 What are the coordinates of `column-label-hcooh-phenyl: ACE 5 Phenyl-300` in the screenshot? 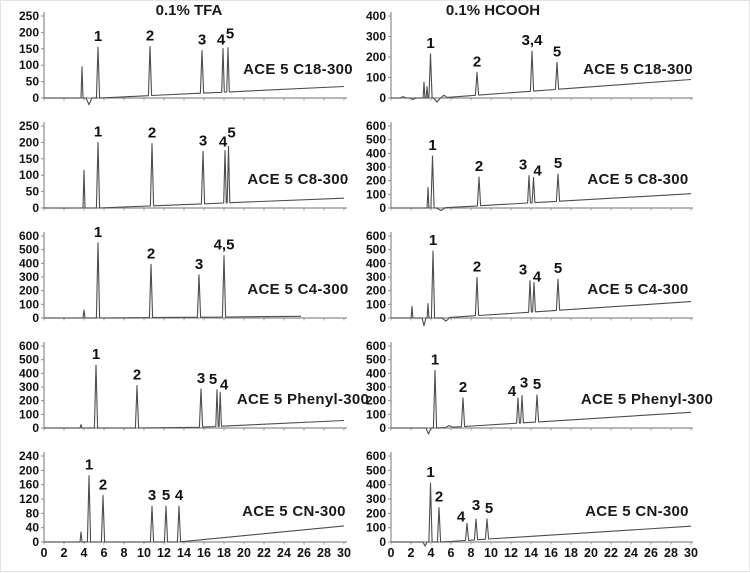 It's located at (647, 399).